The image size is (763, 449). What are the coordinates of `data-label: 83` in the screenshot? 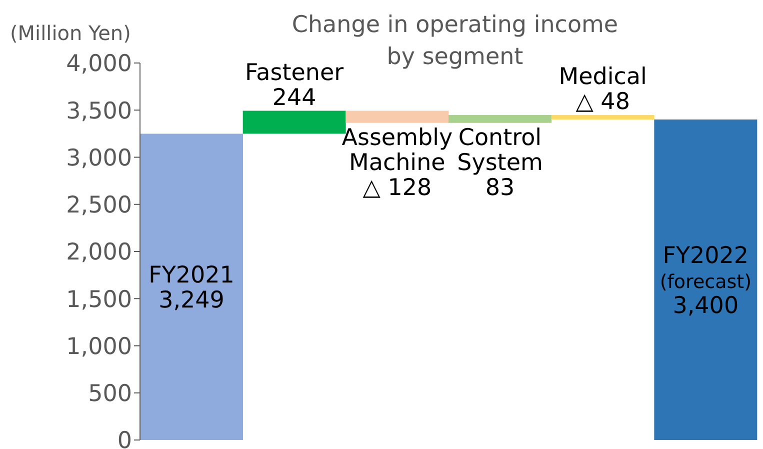 It's located at (500, 187).